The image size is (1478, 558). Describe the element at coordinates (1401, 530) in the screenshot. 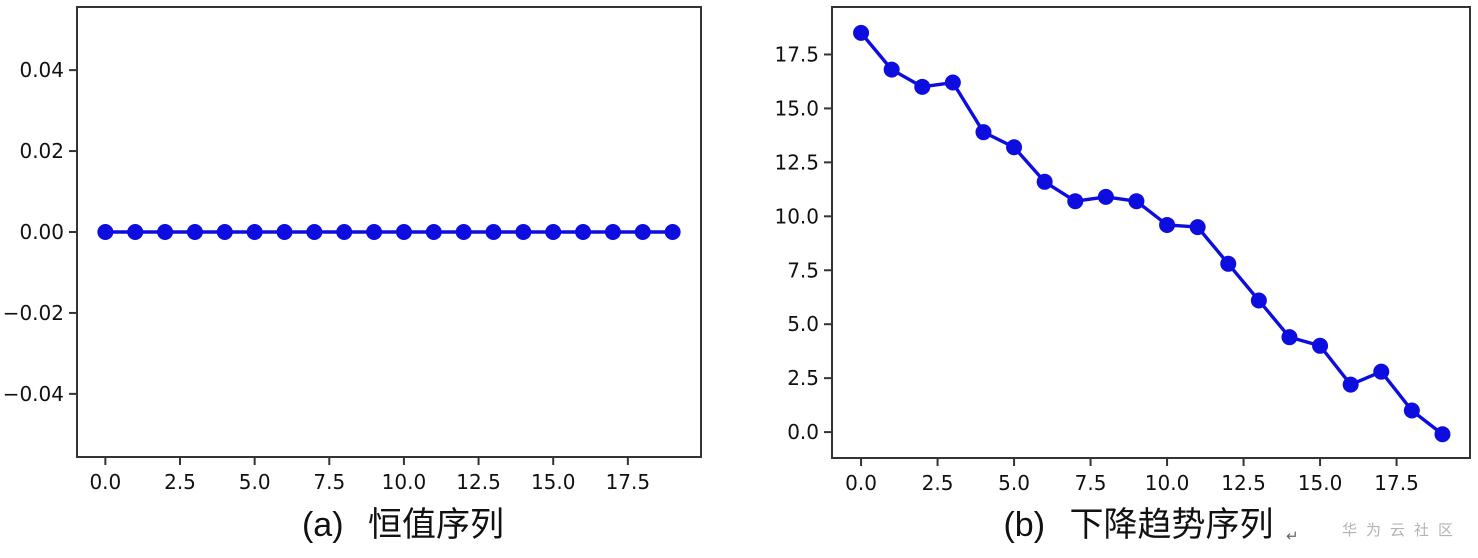

I see `watermark-text: 华为云社区` at that location.